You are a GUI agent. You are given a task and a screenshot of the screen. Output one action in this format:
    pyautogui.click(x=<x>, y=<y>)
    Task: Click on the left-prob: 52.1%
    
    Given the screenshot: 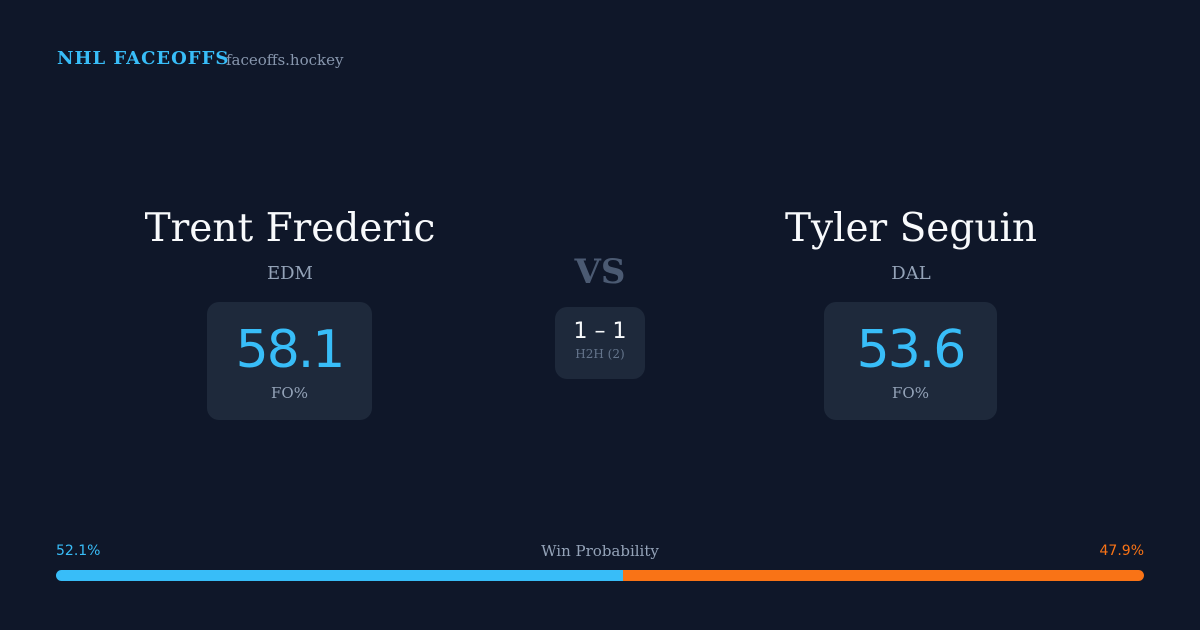 What is the action you would take?
    pyautogui.click(x=78, y=551)
    